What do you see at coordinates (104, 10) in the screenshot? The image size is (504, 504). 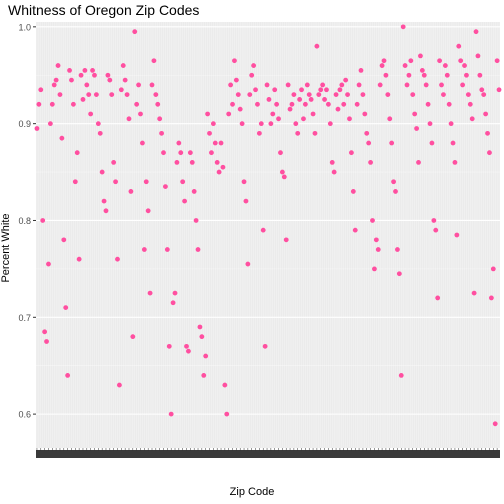 I see `chart-title: Whitness of Oregon Zip Codes` at bounding box center [104, 10].